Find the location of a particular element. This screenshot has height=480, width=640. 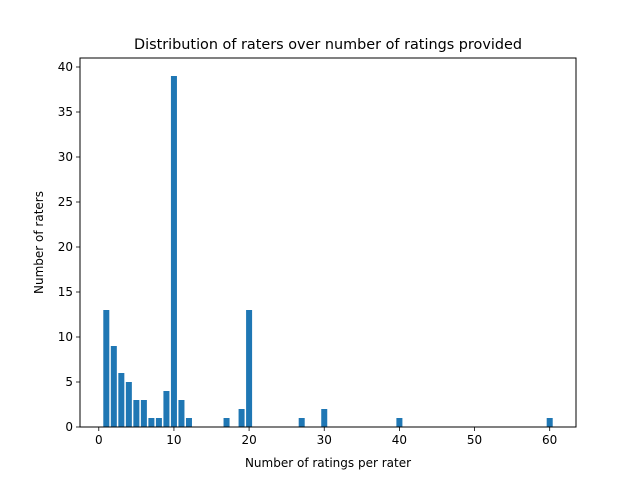

y-tick-label: 5 is located at coordinates (69, 382).